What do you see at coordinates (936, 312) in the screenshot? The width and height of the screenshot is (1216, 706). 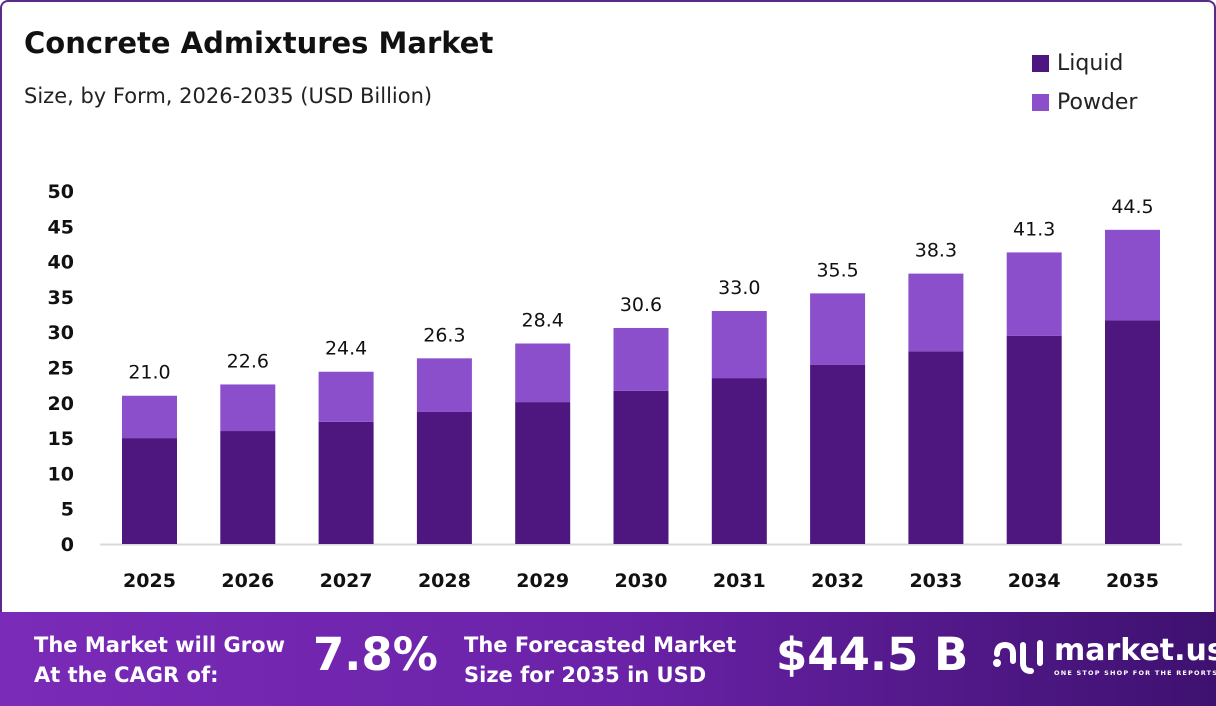 I see `bar-powder-2033` at bounding box center [936, 312].